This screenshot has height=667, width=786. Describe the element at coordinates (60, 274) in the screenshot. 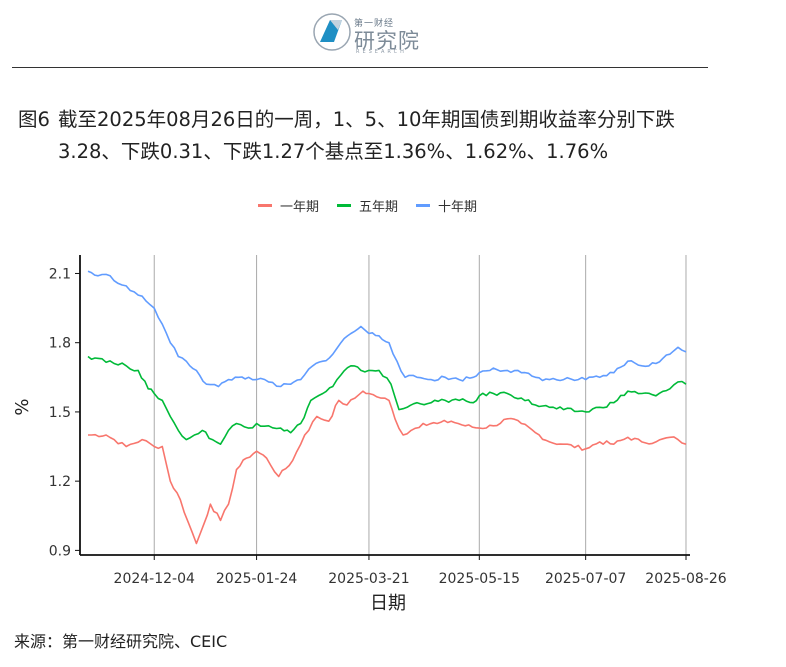

I see `y-tick-label: 2.1` at that location.